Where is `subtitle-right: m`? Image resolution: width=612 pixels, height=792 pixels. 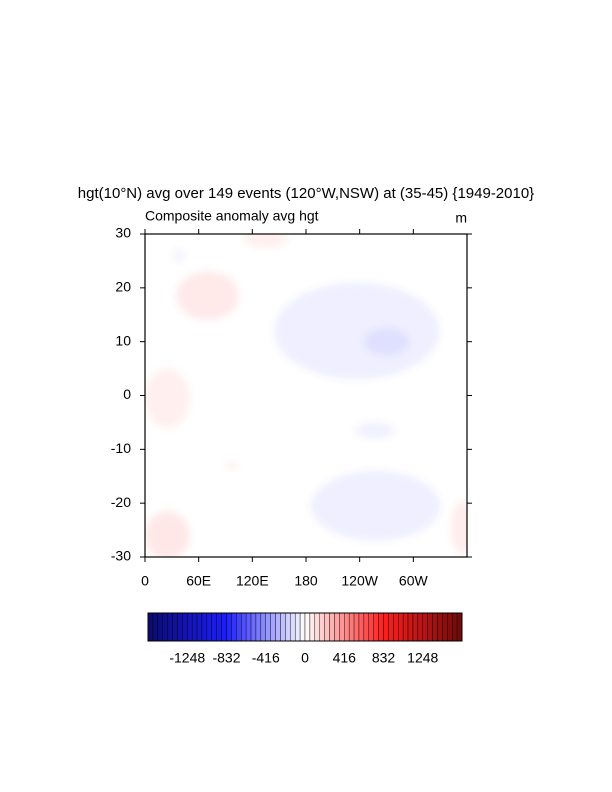 subtitle-right: m is located at coordinates (461, 218).